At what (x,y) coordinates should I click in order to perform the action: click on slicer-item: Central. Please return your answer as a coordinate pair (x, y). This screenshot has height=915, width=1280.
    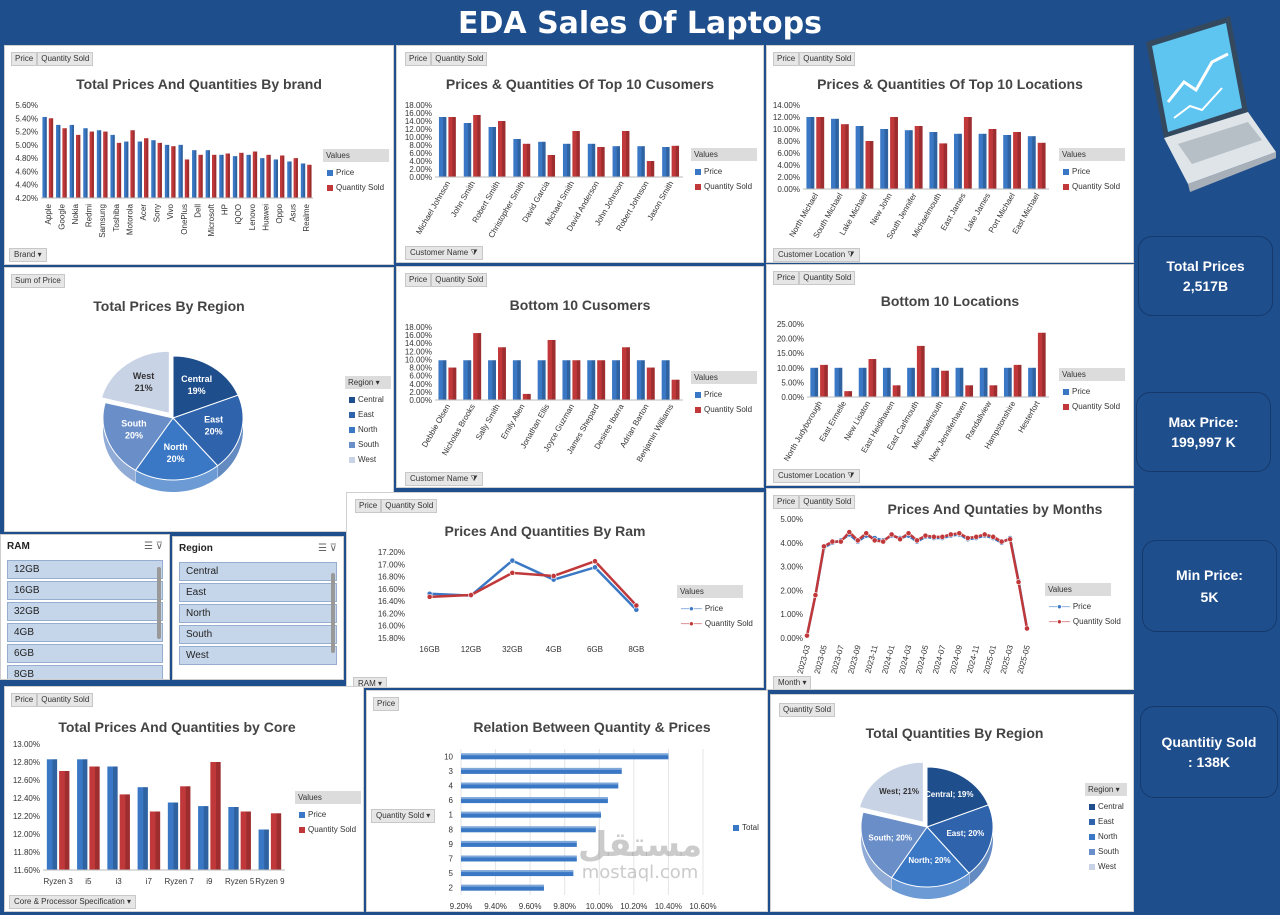
    Looking at the image, I should click on (258, 571).